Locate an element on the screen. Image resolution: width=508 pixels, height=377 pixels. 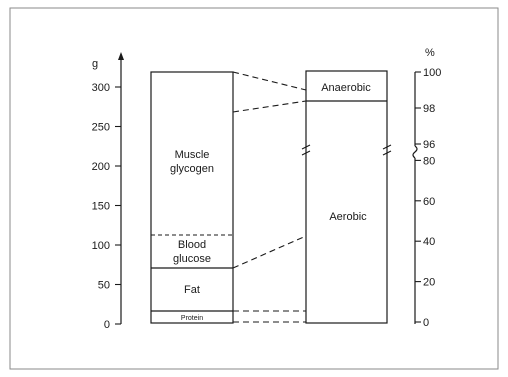
left-tick-label: 150 is located at coordinates (101, 207).